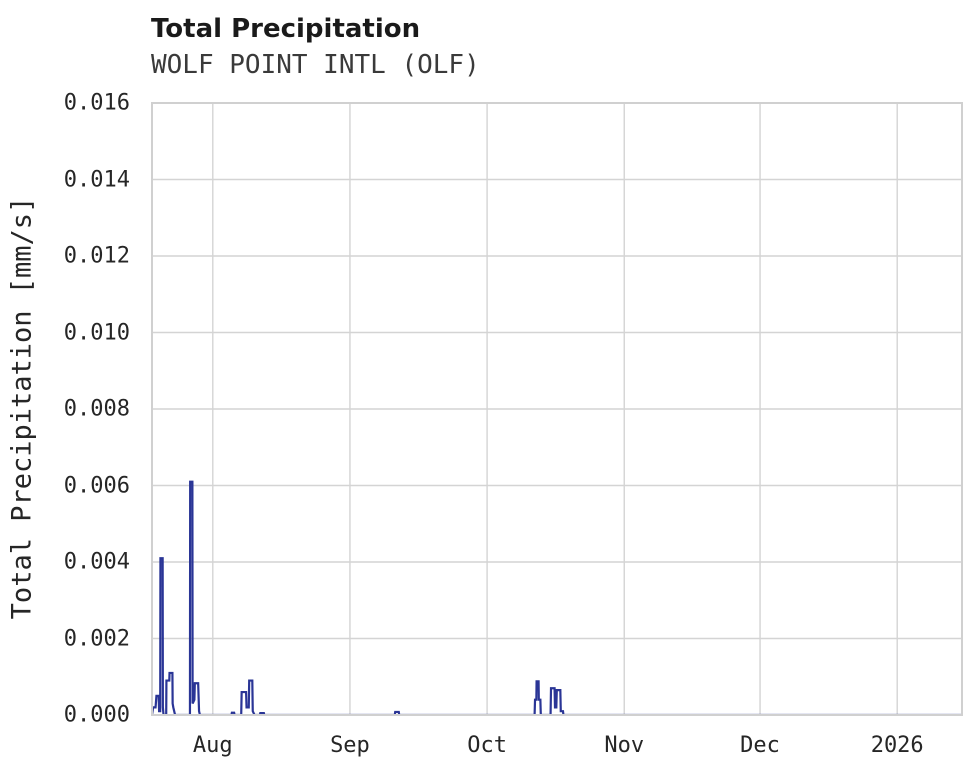 This screenshot has height=780, width=980. Describe the element at coordinates (96, 715) in the screenshot. I see `y-tick-label: 0.000` at that location.